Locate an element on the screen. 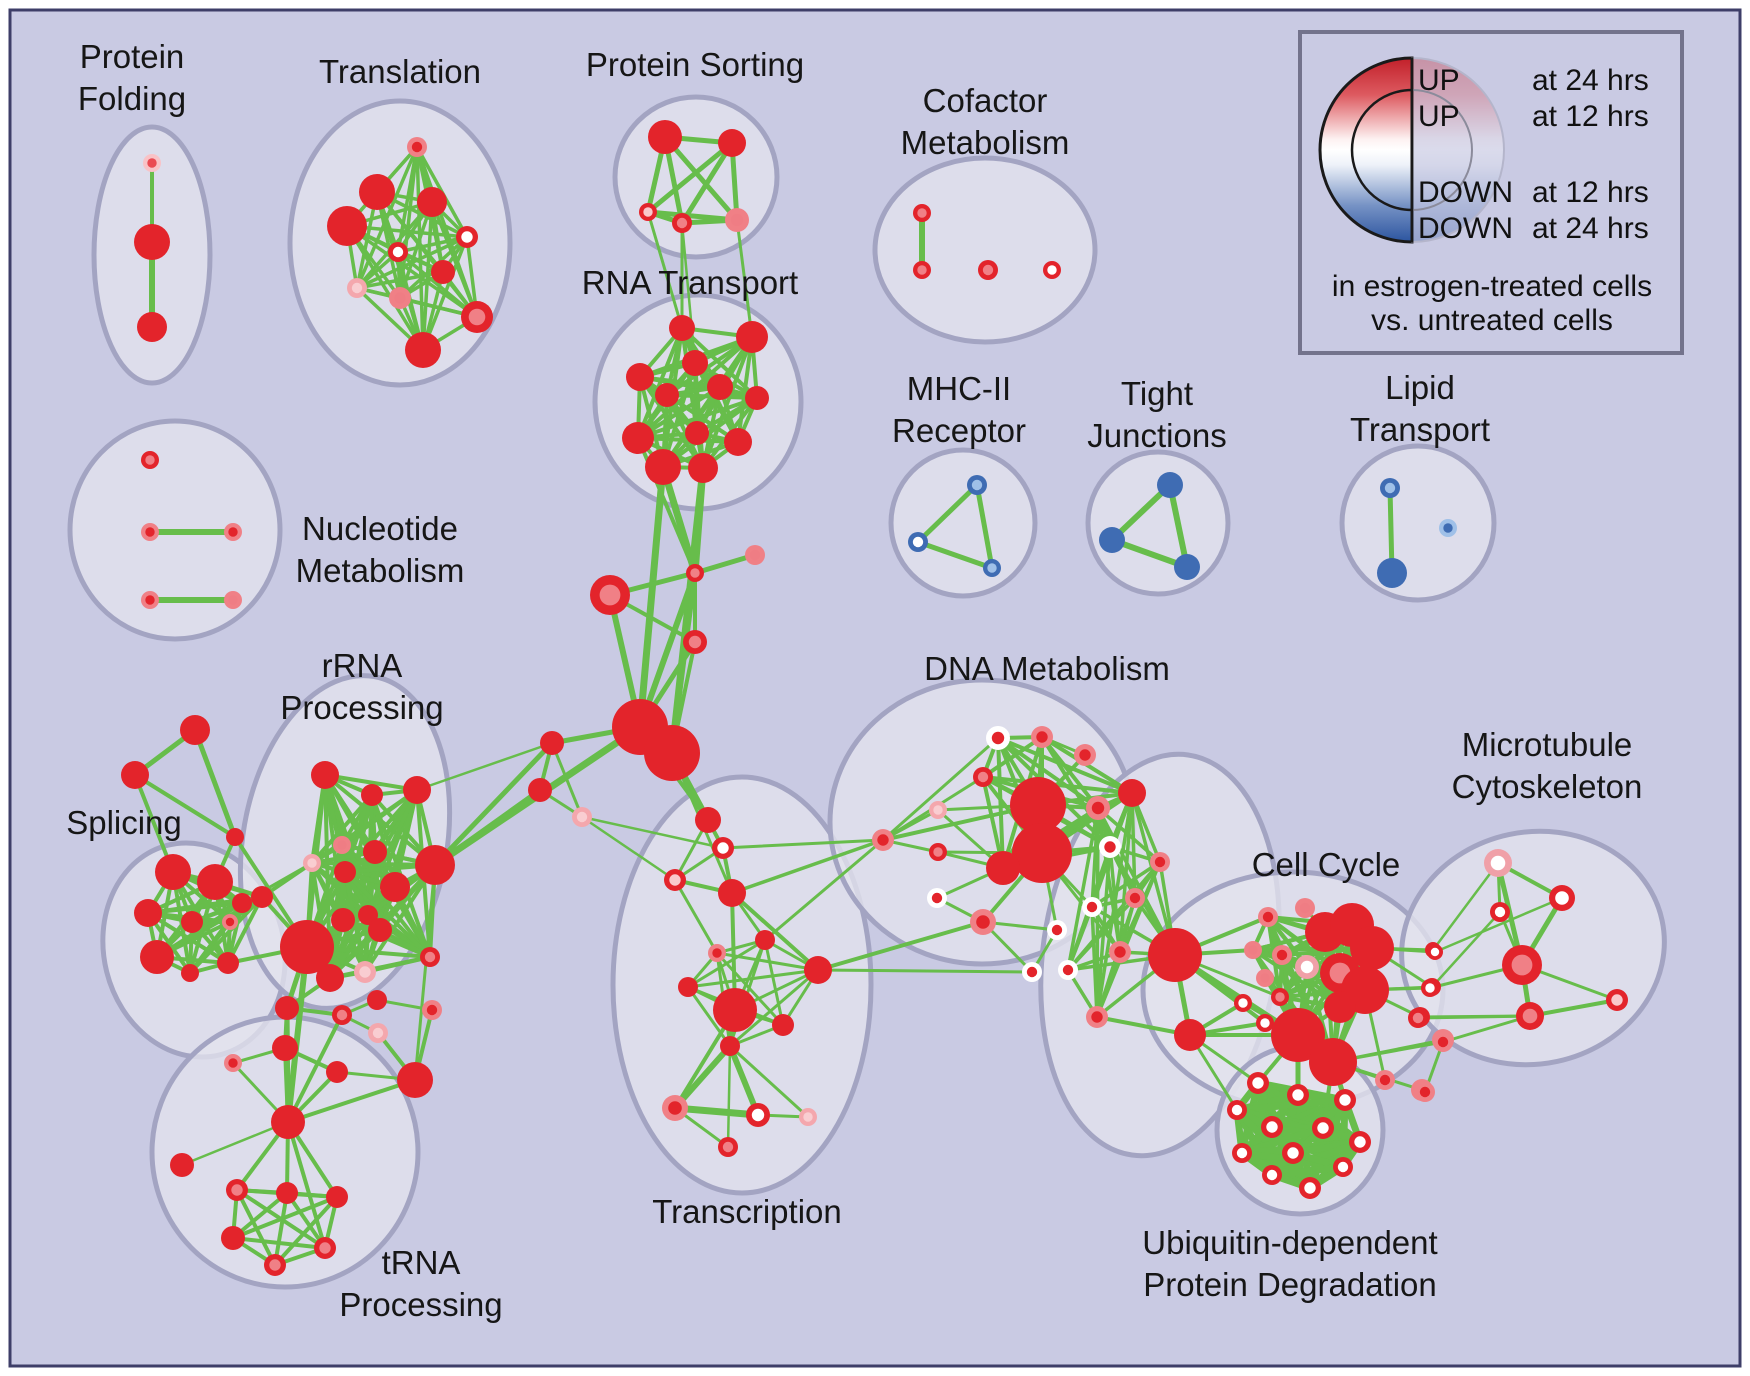  edge-dm12-dm19 is located at coordinates (1115, 899).